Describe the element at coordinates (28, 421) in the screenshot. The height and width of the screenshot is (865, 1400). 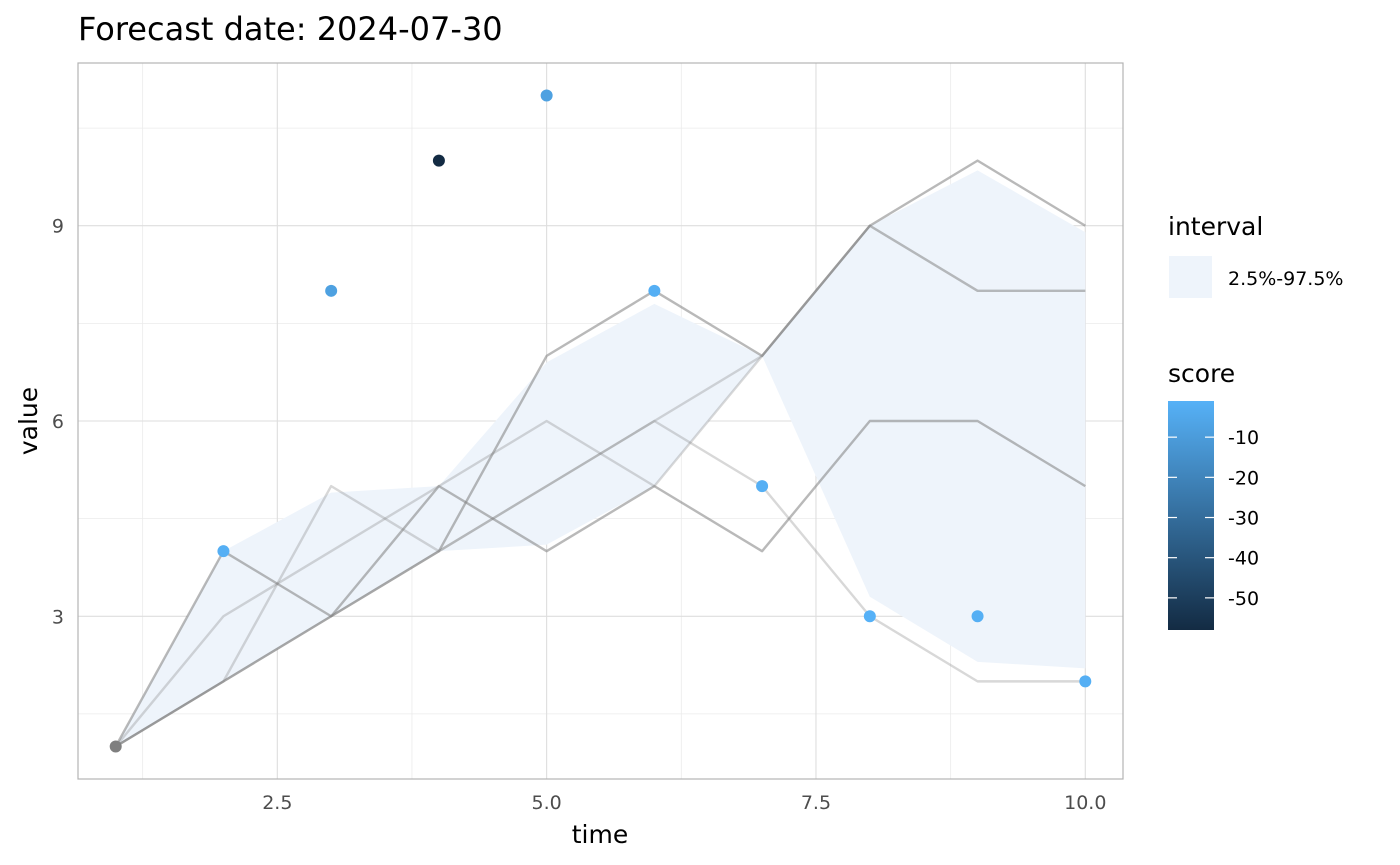
I see `y-axis-title: value` at that location.